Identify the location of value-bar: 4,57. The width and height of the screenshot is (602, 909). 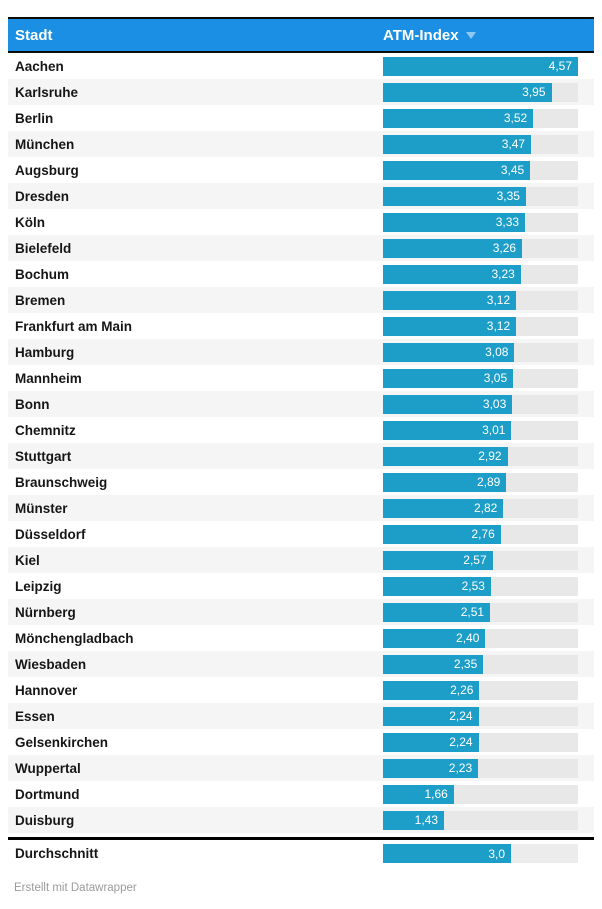
(480, 66).